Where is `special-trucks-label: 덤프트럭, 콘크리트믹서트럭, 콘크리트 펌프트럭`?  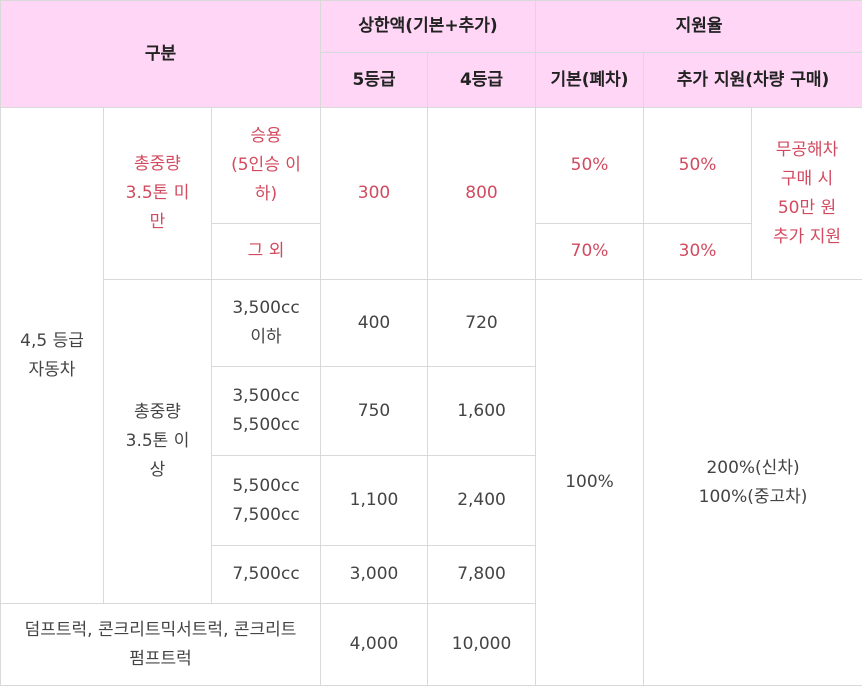 special-trucks-label: 덤프트럭, 콘크리트믹서트럭, 콘크리트 펌프트럭 is located at coordinates (161, 644).